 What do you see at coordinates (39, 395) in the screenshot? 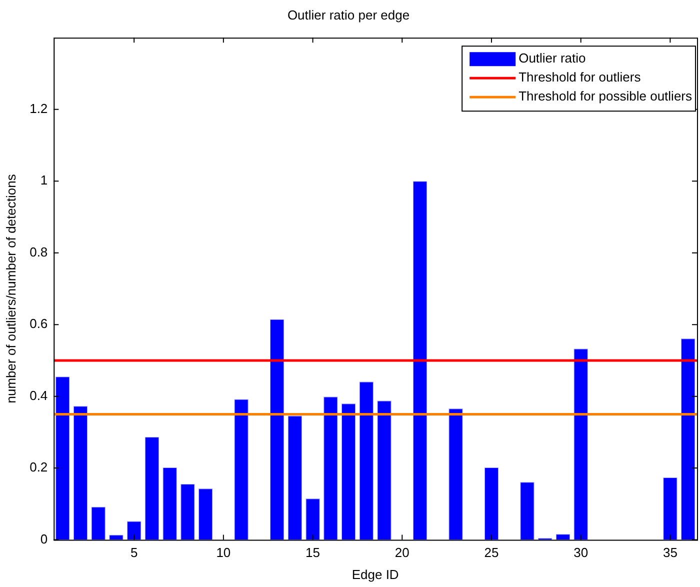
I see `y-tick-label: 0.4` at bounding box center [39, 395].